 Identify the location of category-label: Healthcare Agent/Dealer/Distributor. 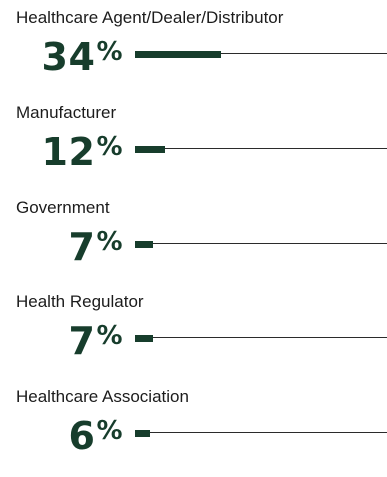
(150, 17).